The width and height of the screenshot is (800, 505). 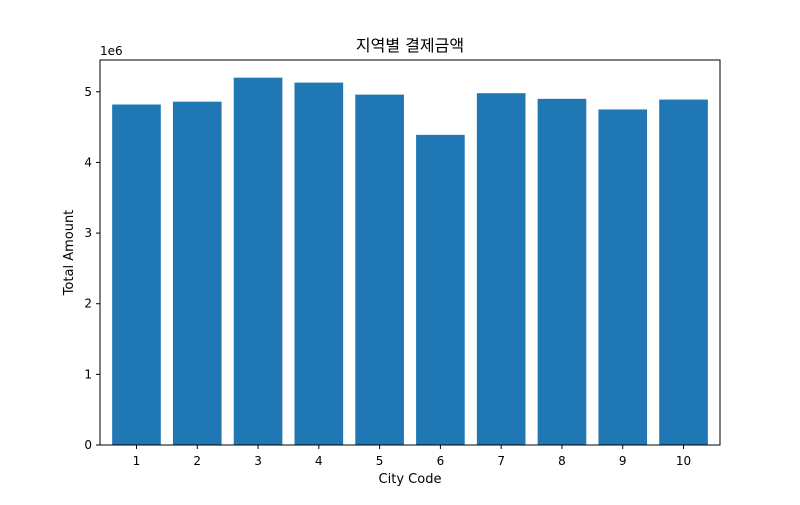 What do you see at coordinates (88, 374) in the screenshot?
I see `y-tick-label: 1` at bounding box center [88, 374].